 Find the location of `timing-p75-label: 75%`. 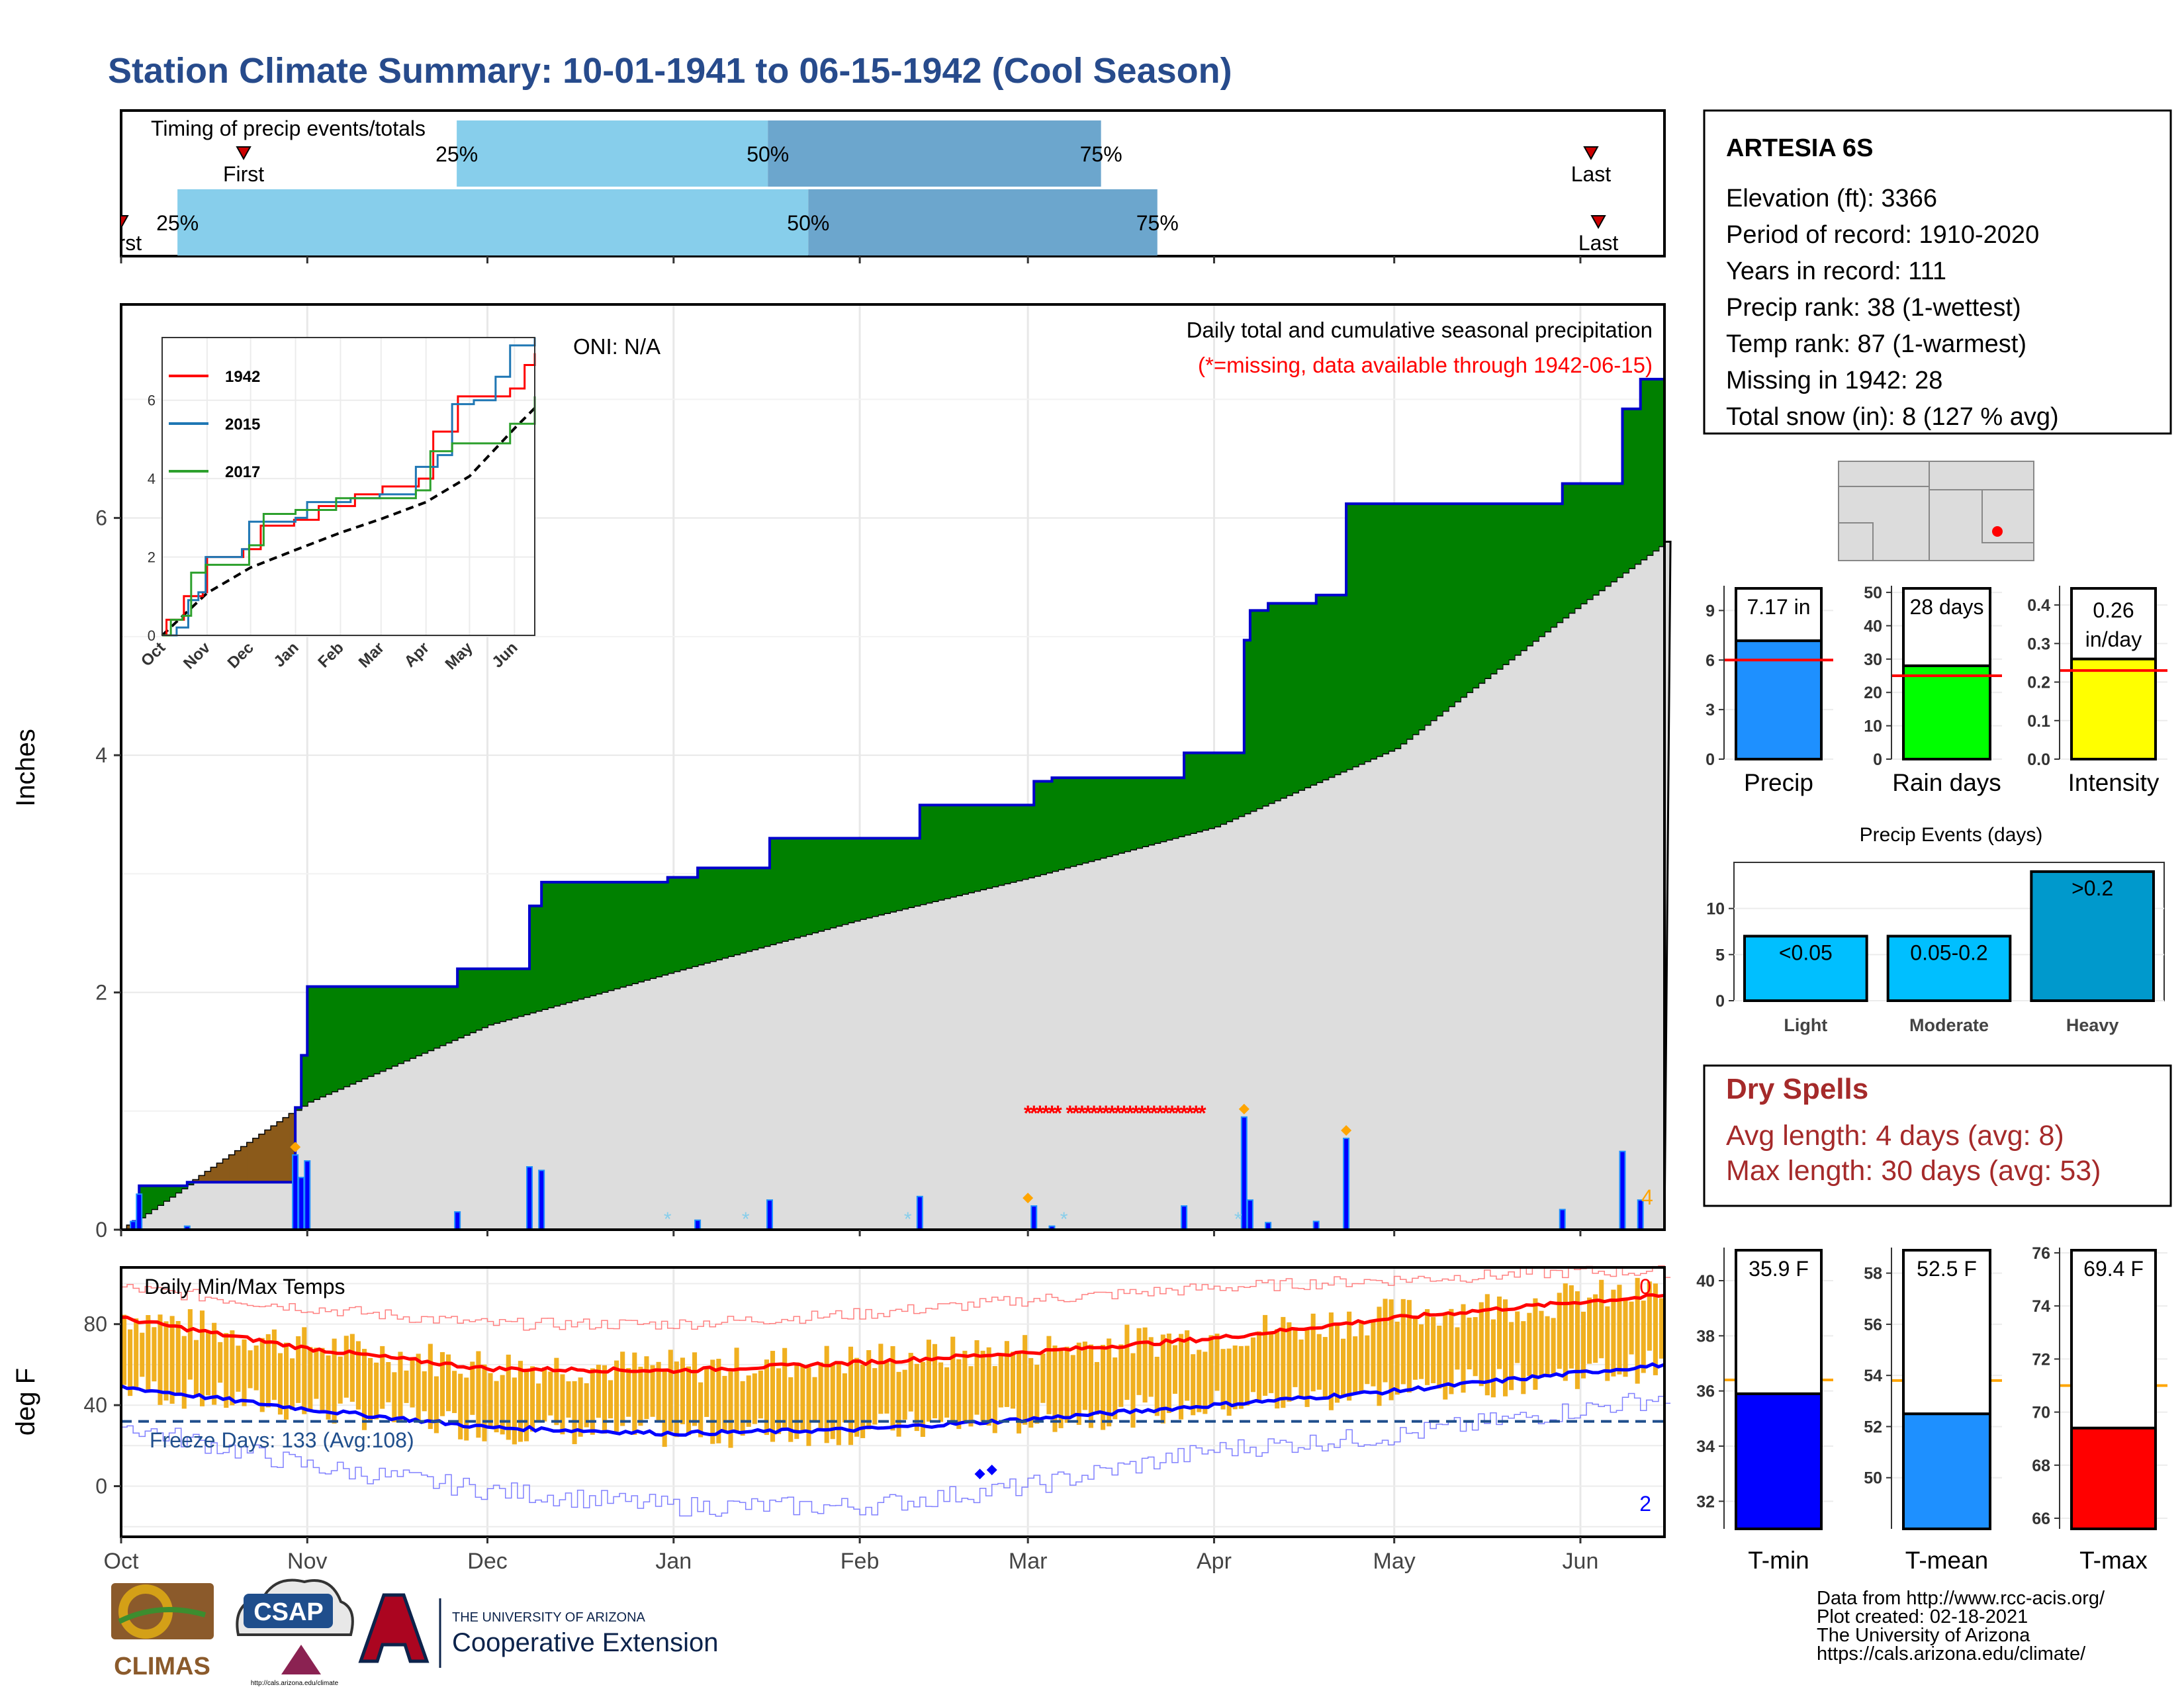

timing-p75-label: 75% is located at coordinates (1157, 223).